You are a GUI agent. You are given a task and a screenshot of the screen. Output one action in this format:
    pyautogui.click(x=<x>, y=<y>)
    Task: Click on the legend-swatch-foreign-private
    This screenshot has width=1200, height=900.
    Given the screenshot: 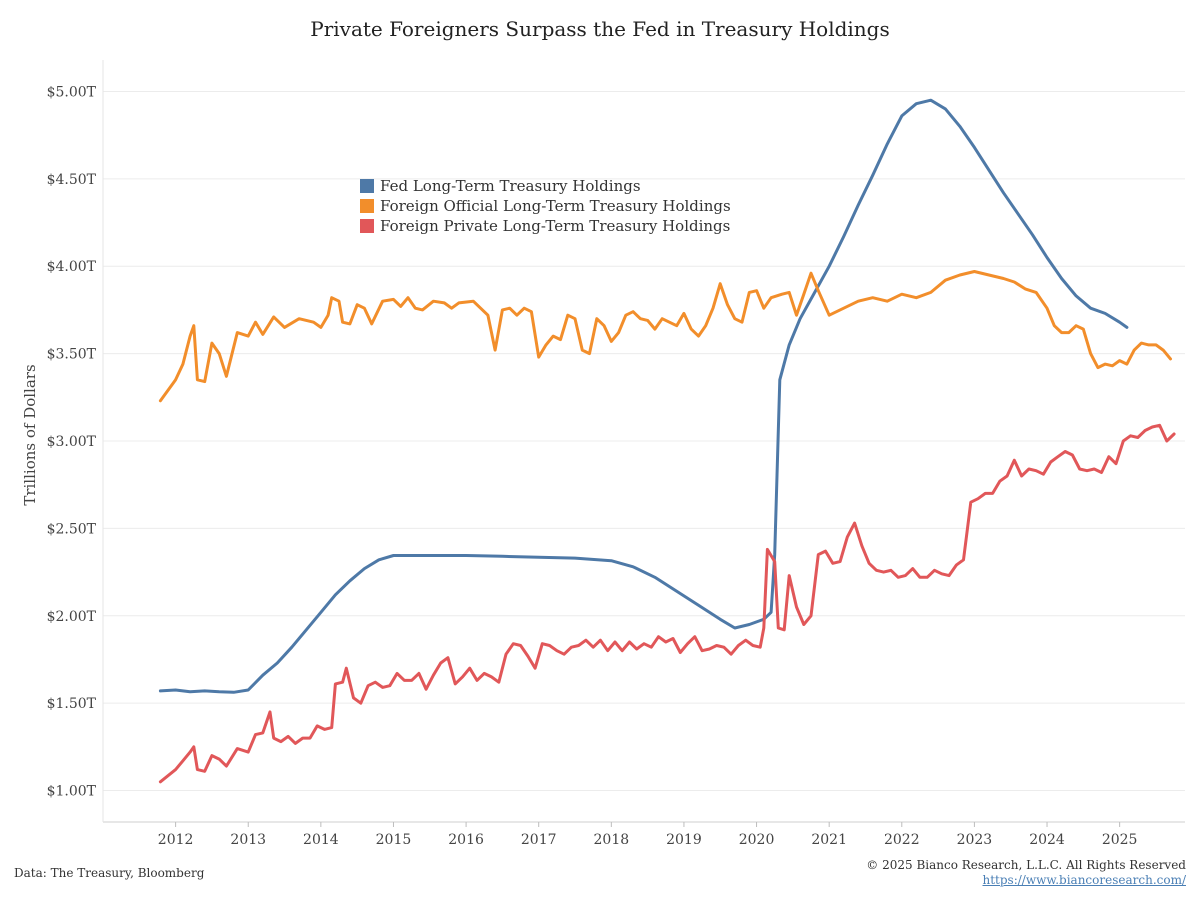 What is the action you would take?
    pyautogui.click(x=367, y=226)
    